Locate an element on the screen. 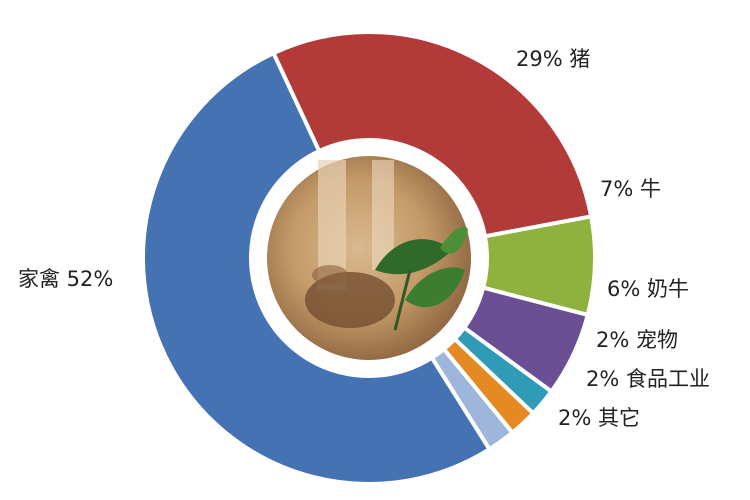 The image size is (750, 500). slice-label-4: 2% 食品工业 is located at coordinates (648, 379).